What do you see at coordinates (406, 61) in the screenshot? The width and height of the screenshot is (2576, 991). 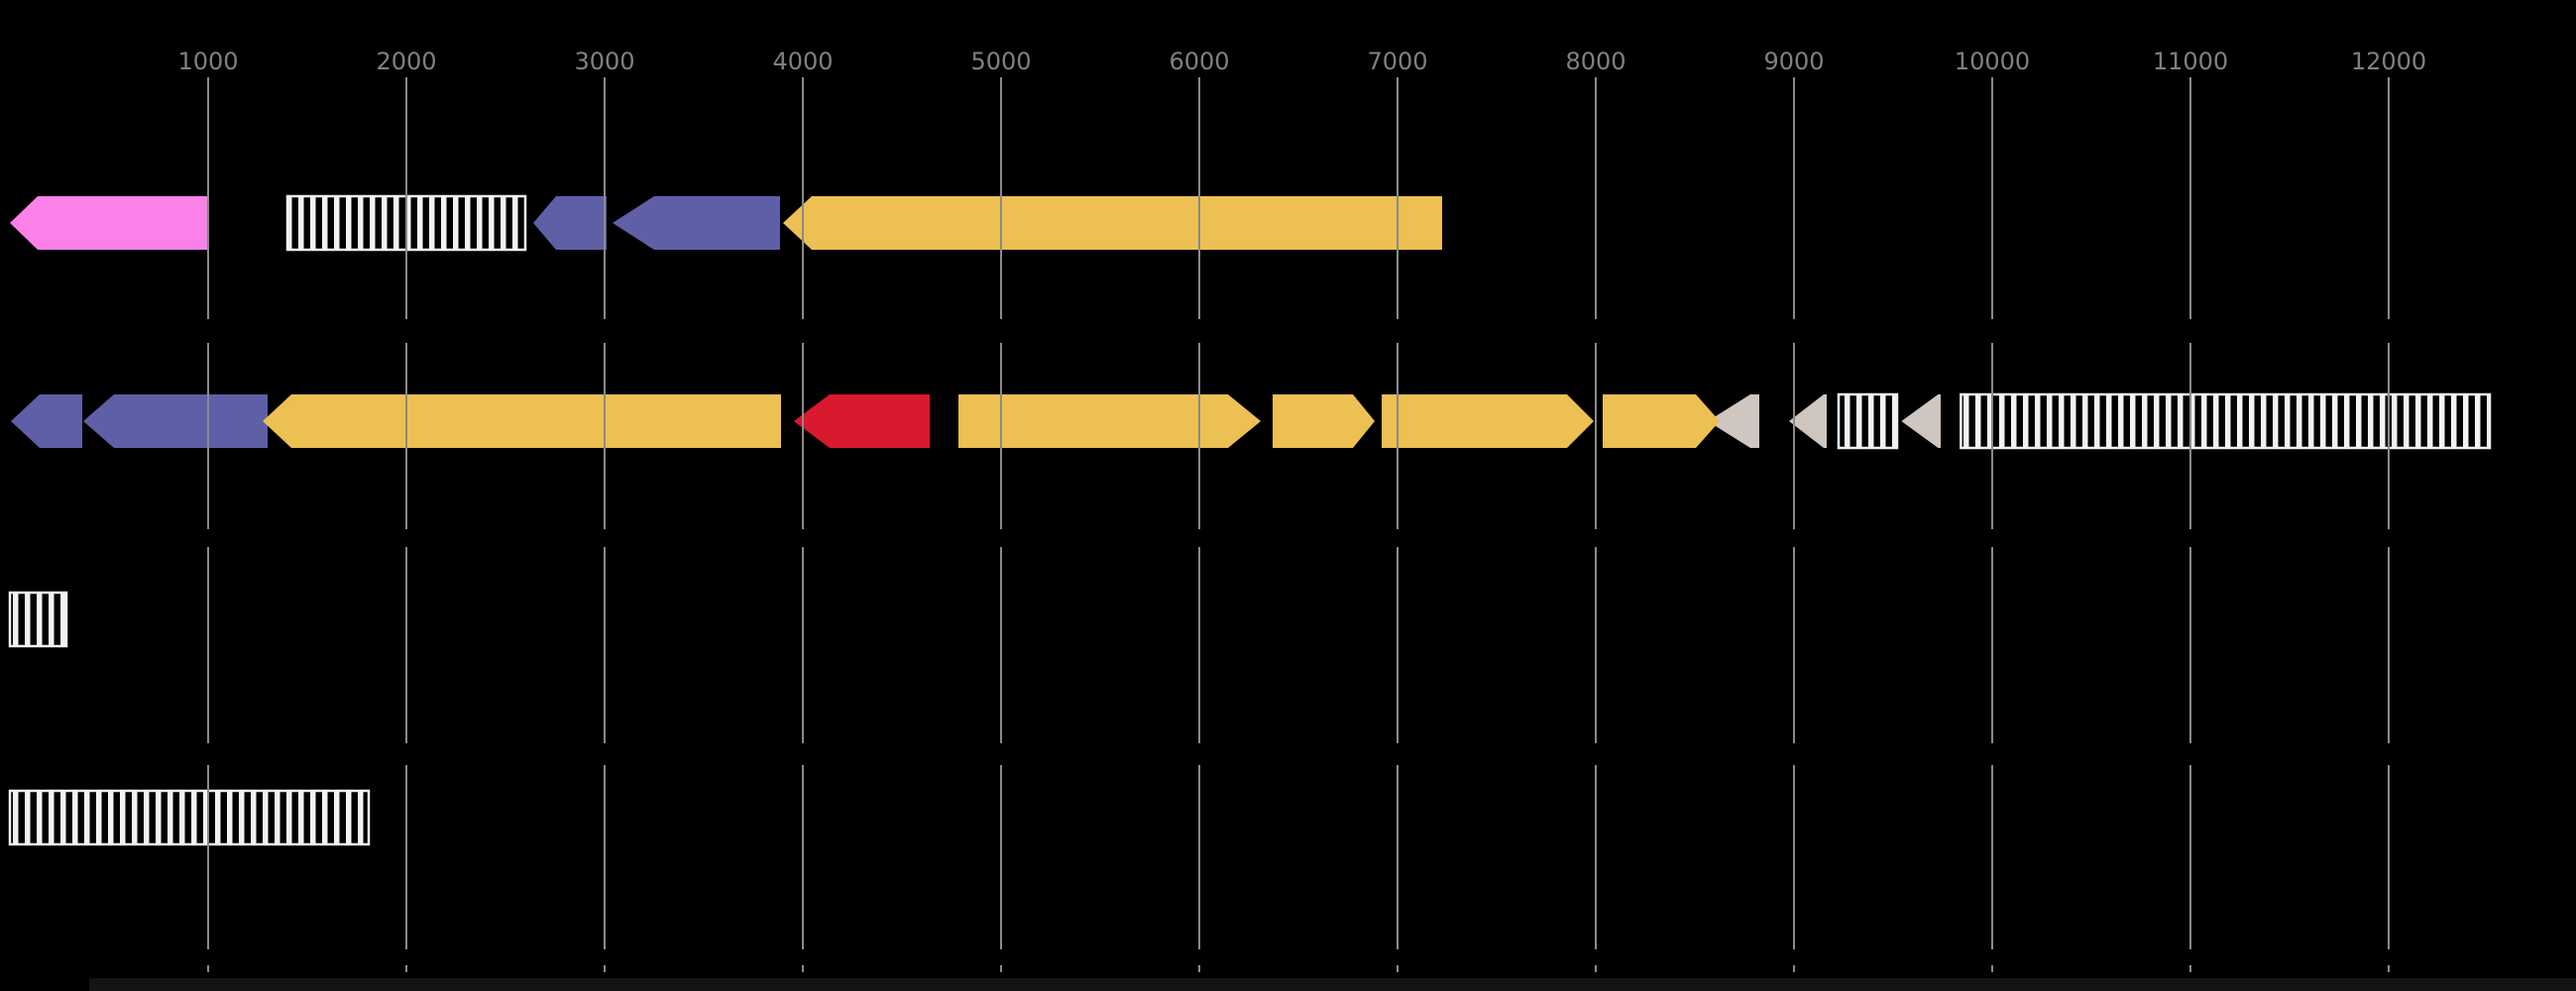 I see `axis-tick-label: 2000` at bounding box center [406, 61].